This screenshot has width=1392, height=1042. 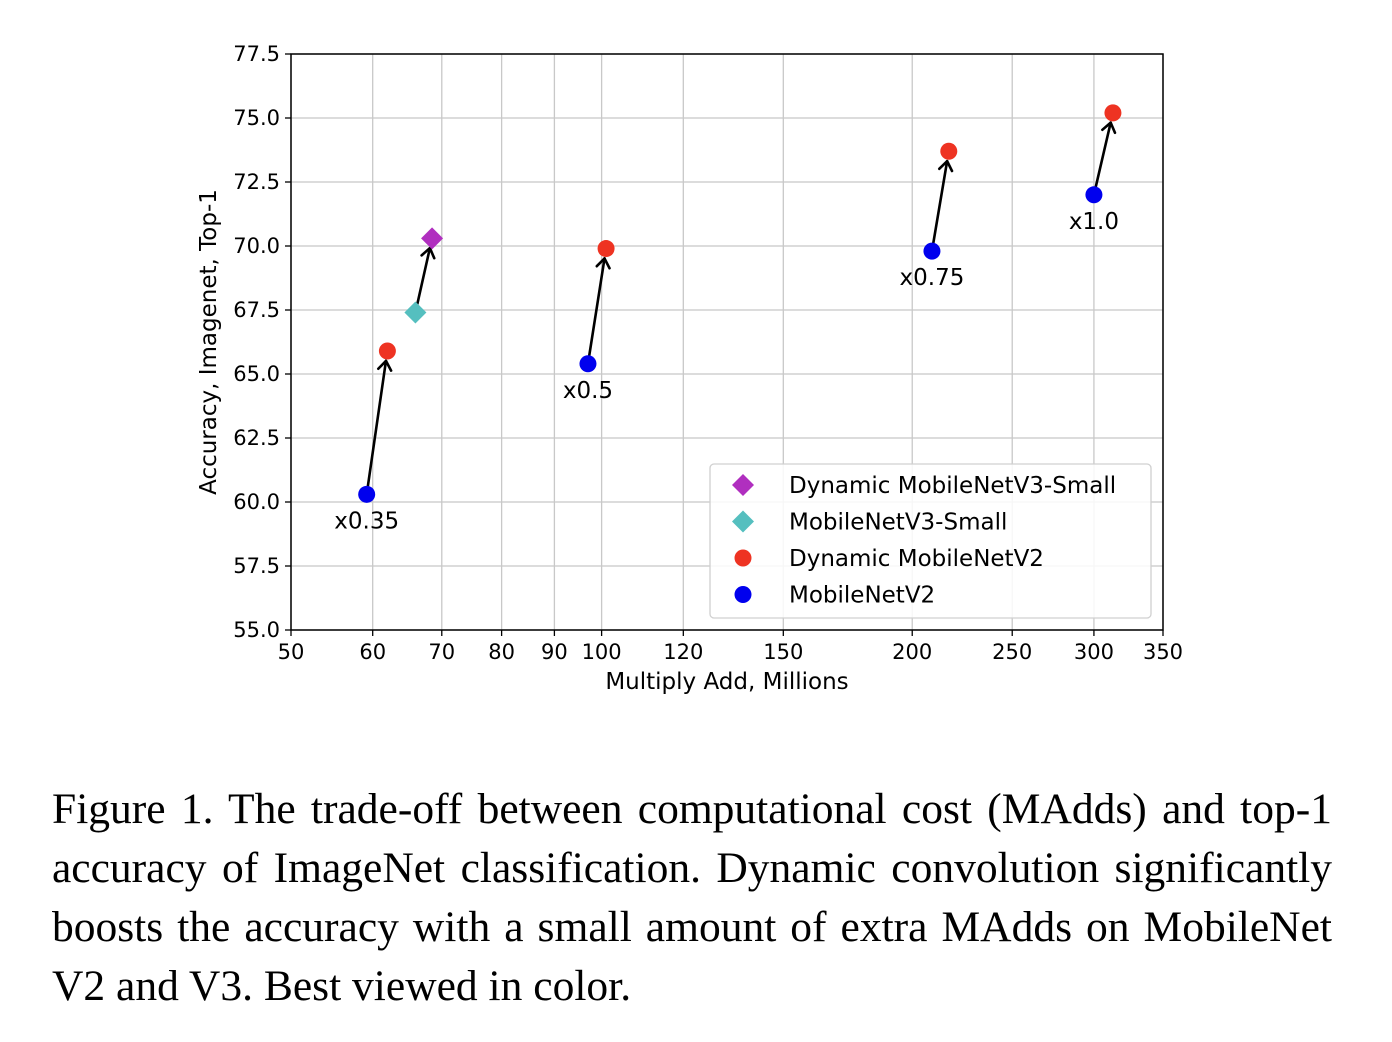 I want to click on legend-box, so click(x=930, y=541).